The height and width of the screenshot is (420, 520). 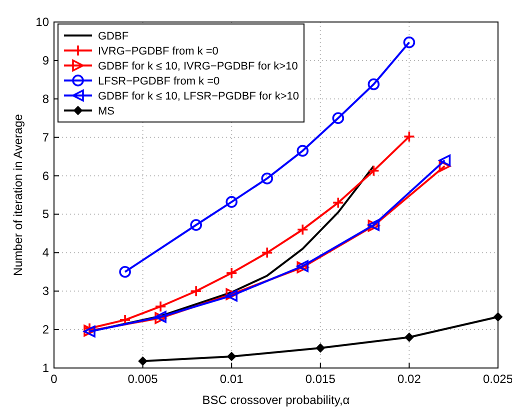 What do you see at coordinates (320, 379) in the screenshot?
I see `x-tick-label: 0.015` at bounding box center [320, 379].